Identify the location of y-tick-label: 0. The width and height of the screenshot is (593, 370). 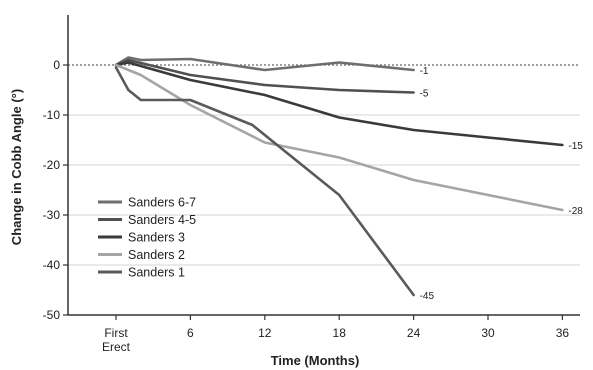
(56, 65).